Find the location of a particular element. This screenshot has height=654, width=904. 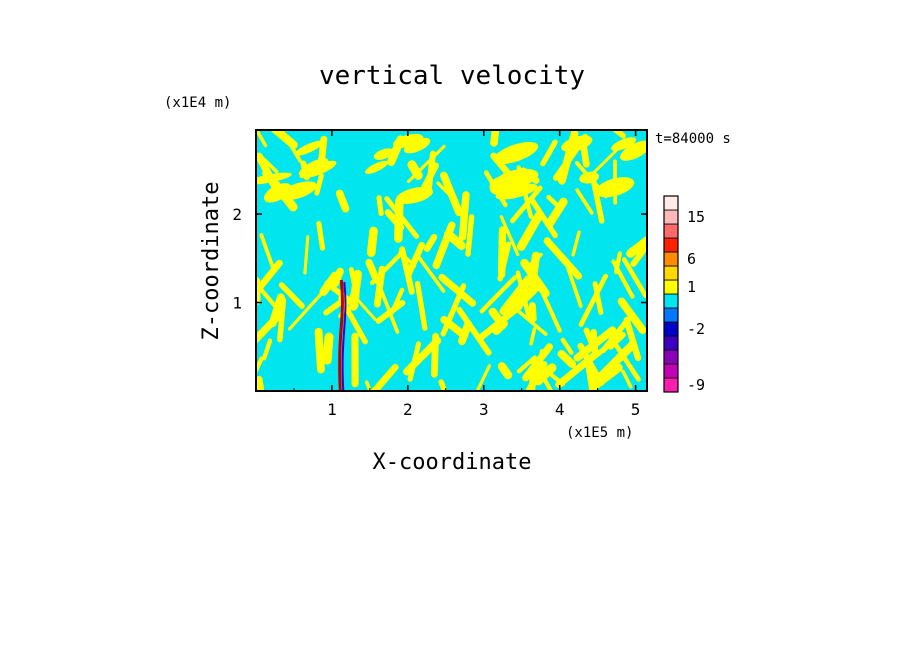

y-tick-label: 1 is located at coordinates (237, 303).